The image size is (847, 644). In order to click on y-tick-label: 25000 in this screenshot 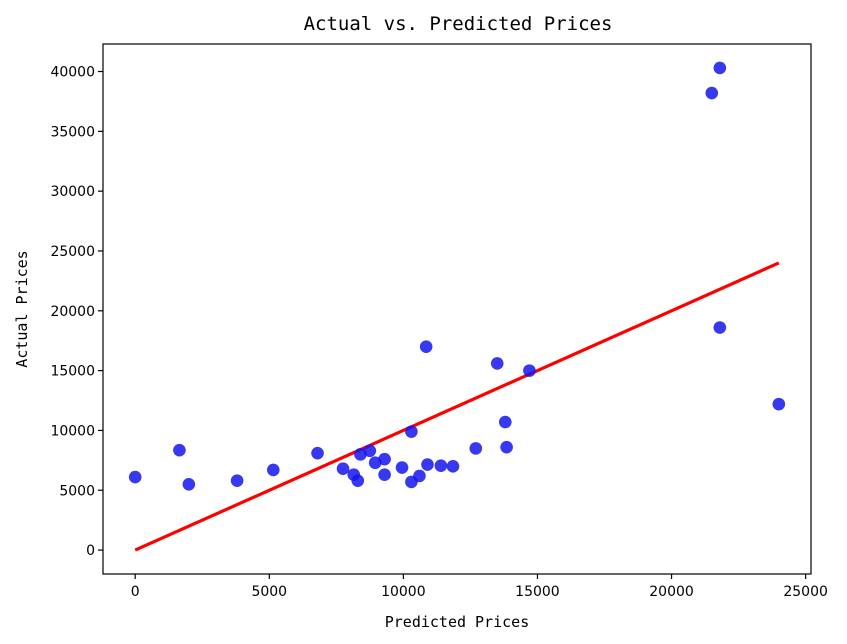, I will do `click(72, 252)`.